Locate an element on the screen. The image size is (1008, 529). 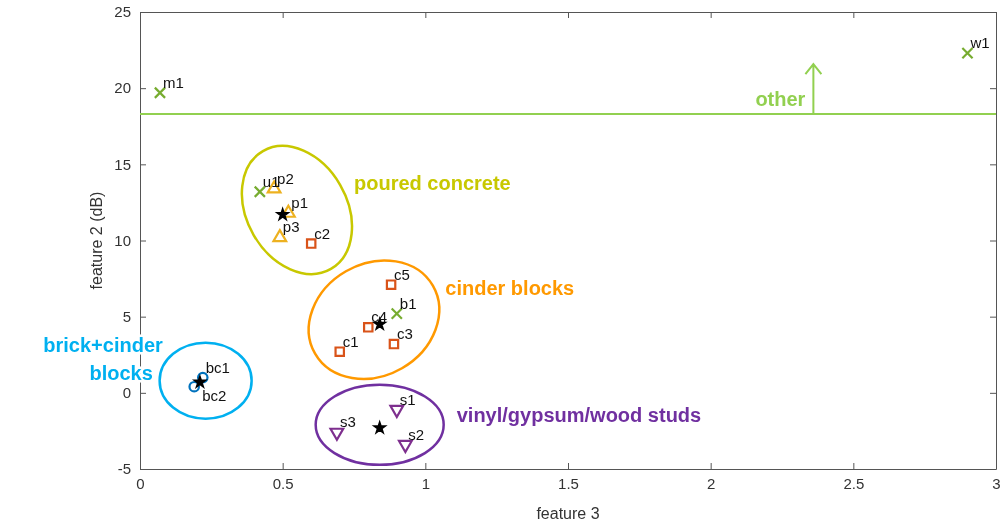
annotation: vinyl/gypsum/wood studs is located at coordinates (579, 414).